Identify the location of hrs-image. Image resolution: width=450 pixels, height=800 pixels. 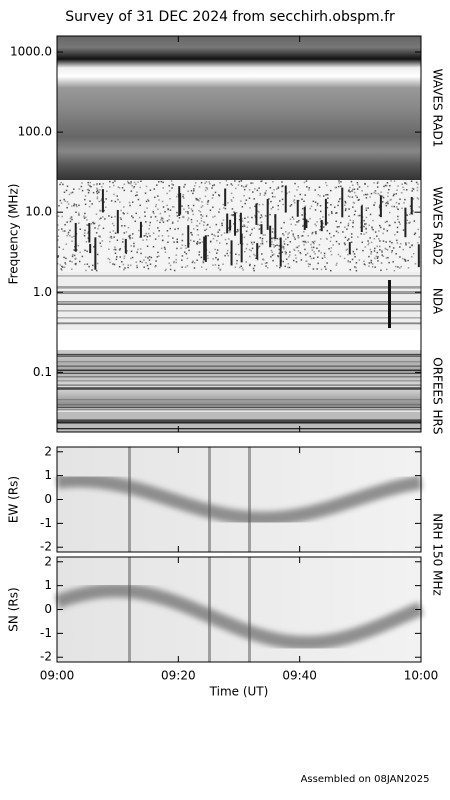
(239, 422).